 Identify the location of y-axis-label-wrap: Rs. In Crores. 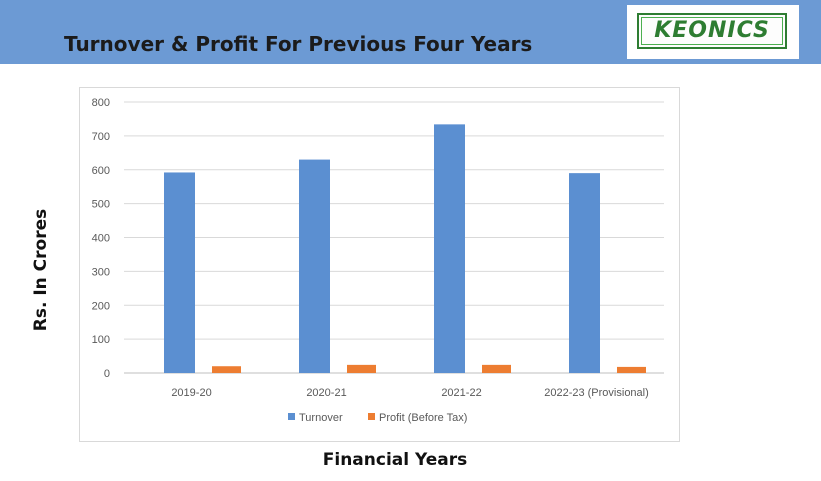
(41, 270).